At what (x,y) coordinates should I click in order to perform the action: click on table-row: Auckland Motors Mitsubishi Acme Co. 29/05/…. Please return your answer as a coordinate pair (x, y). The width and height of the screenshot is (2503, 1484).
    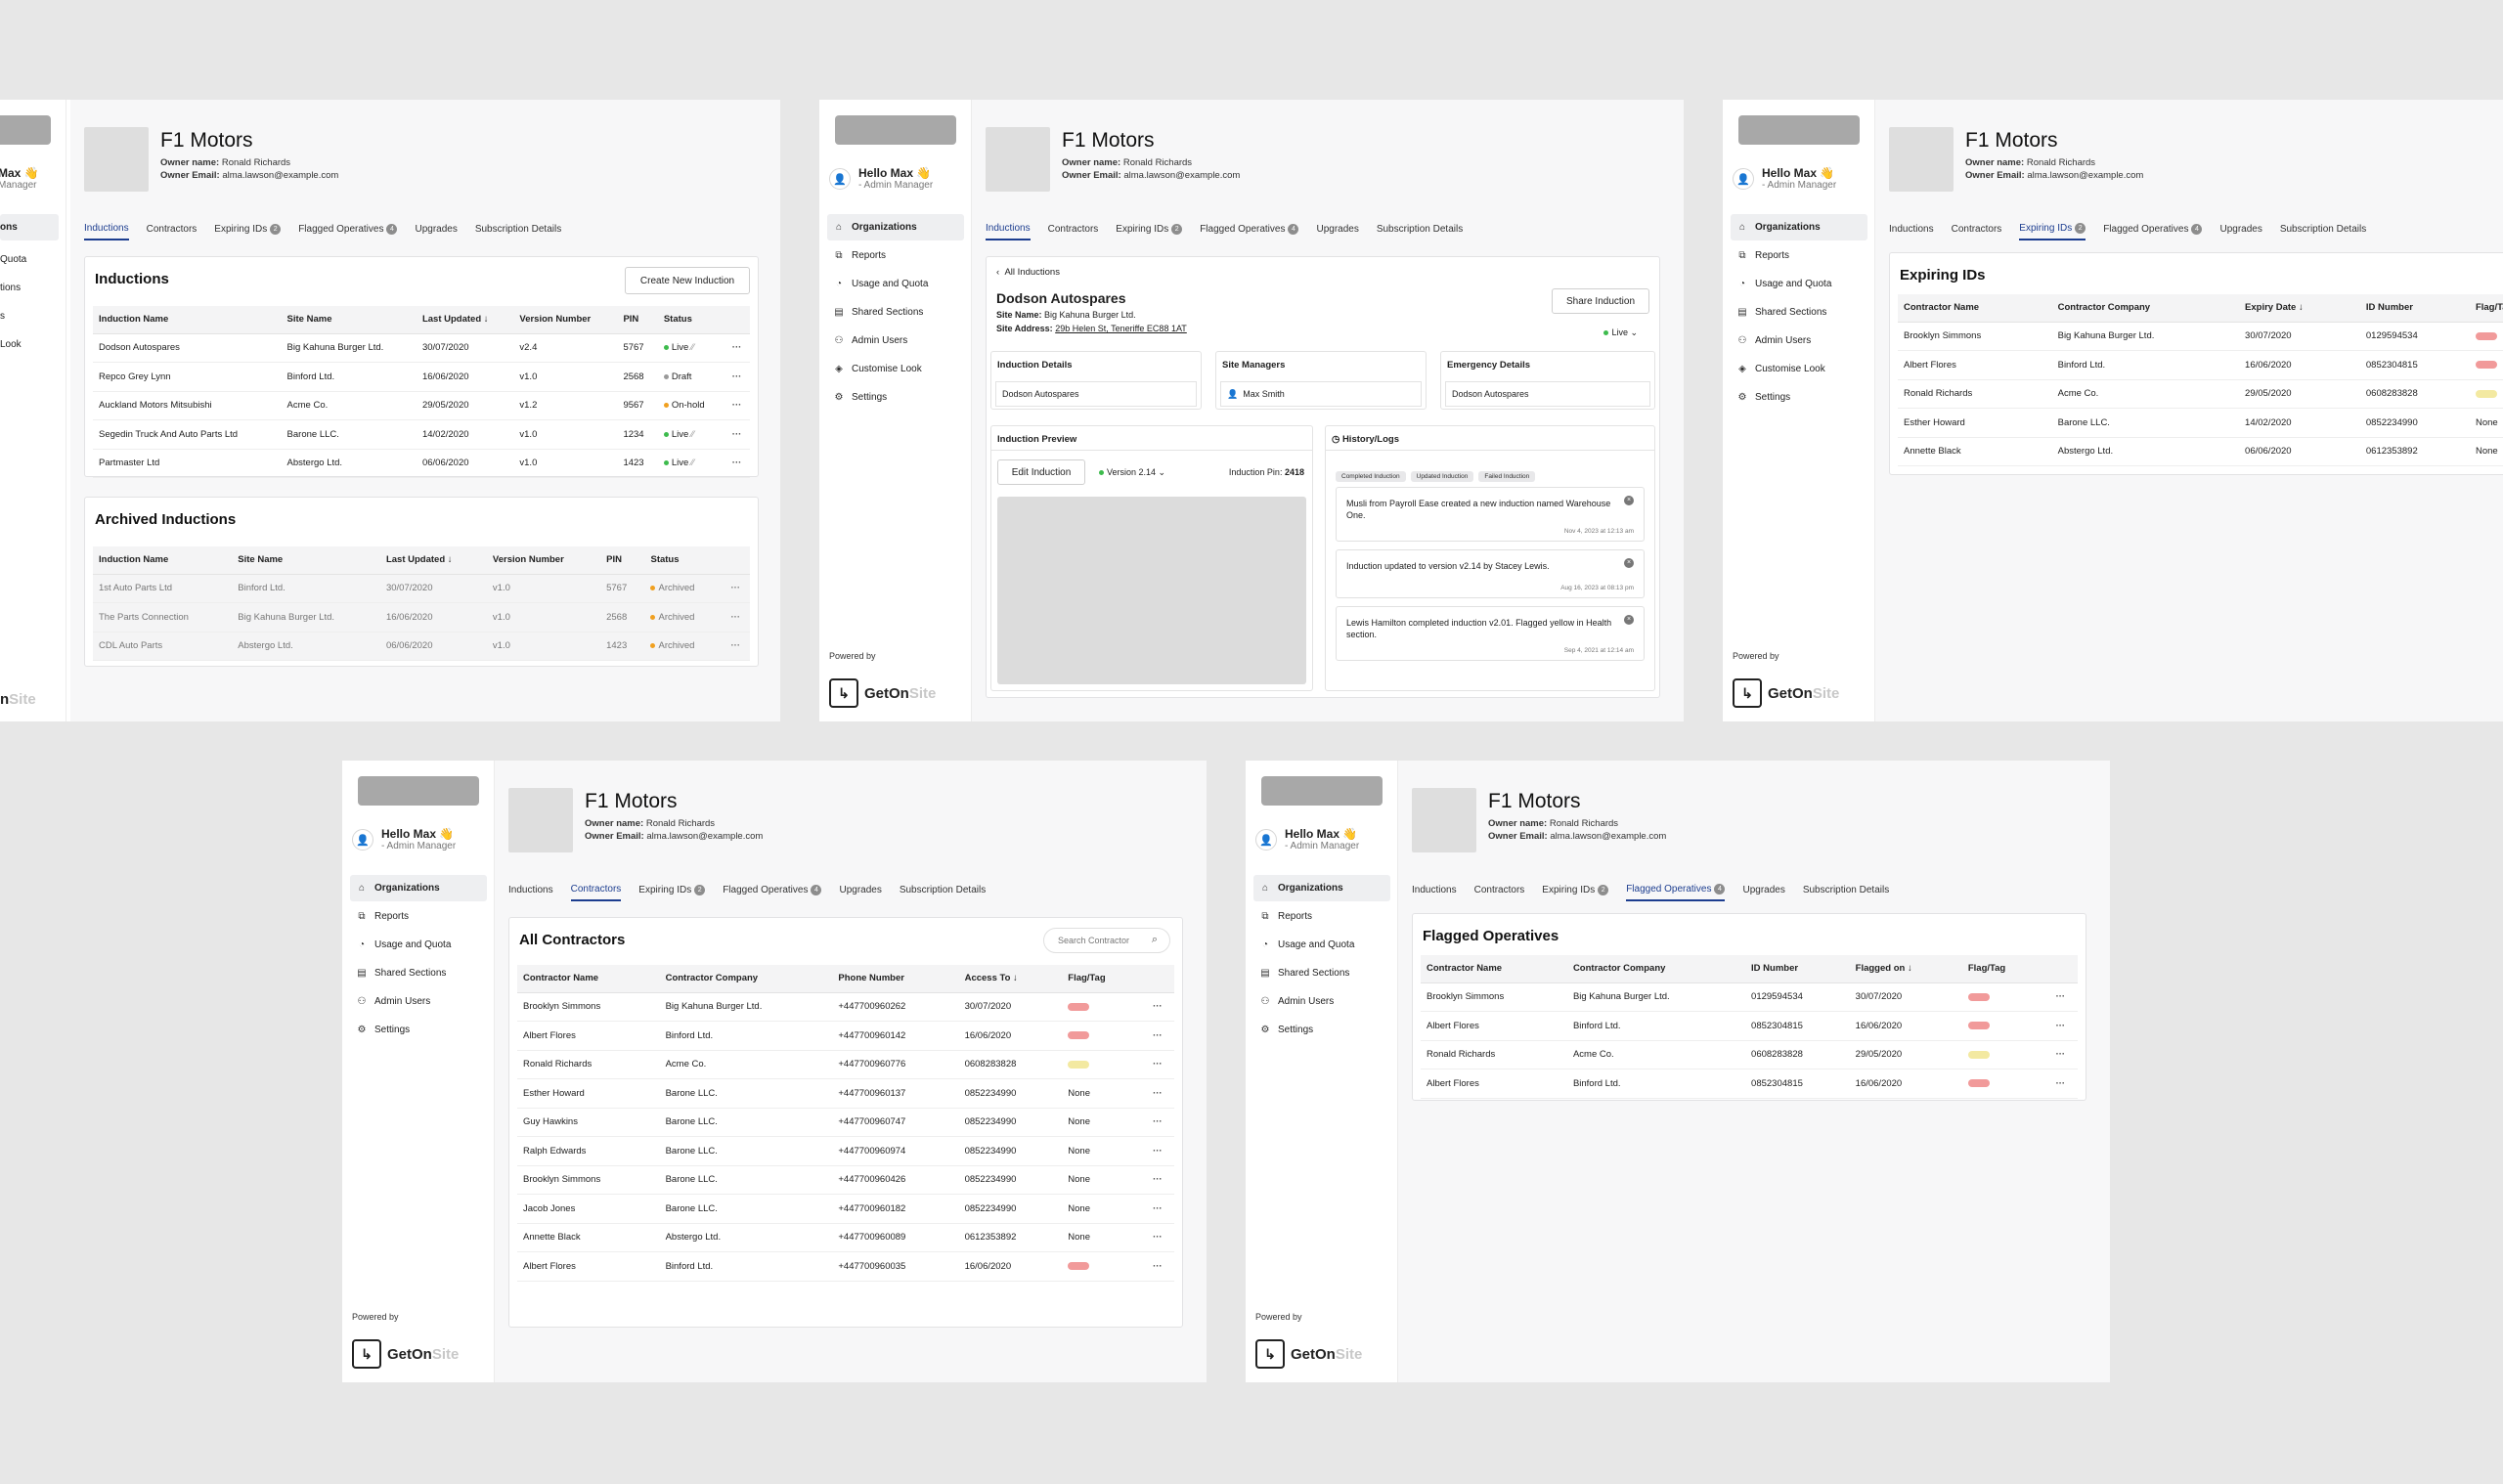
    Looking at the image, I should click on (421, 405).